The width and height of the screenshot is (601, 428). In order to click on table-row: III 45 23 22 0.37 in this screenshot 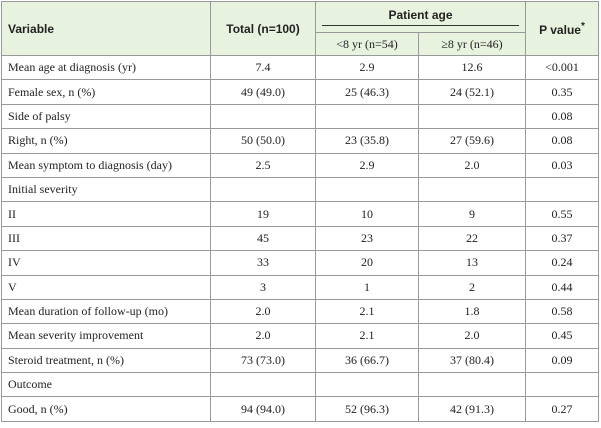, I will do `click(300, 238)`.